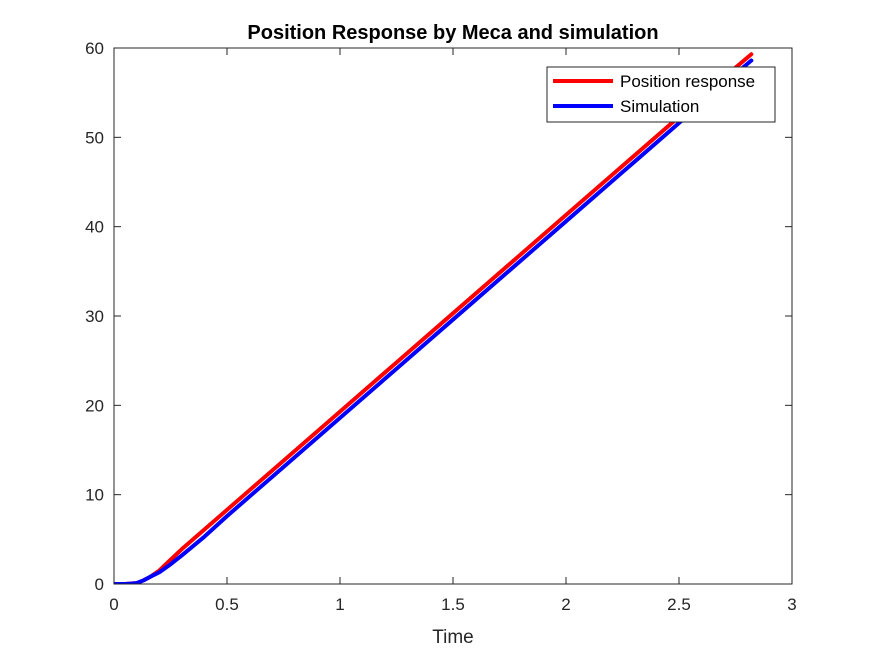 Image resolution: width=875 pixels, height=656 pixels. What do you see at coordinates (452, 33) in the screenshot?
I see `chart-title: Position Response by Meca and simulation` at bounding box center [452, 33].